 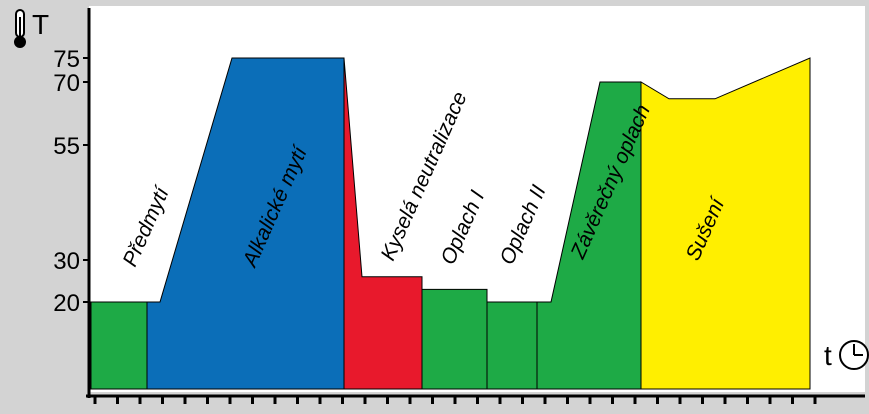 What do you see at coordinates (66, 303) in the screenshot?
I see `y-tick-label: 20` at bounding box center [66, 303].